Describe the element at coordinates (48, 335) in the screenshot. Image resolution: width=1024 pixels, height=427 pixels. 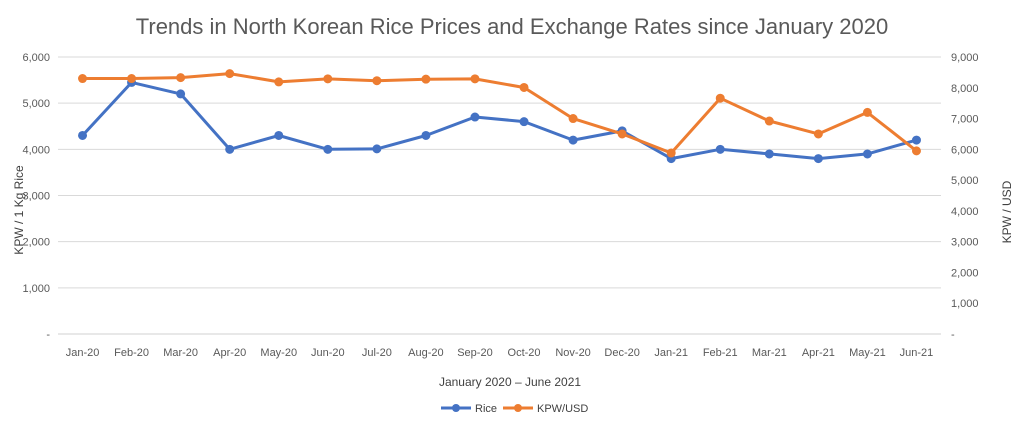
I see `left-tick-label: -` at that location.